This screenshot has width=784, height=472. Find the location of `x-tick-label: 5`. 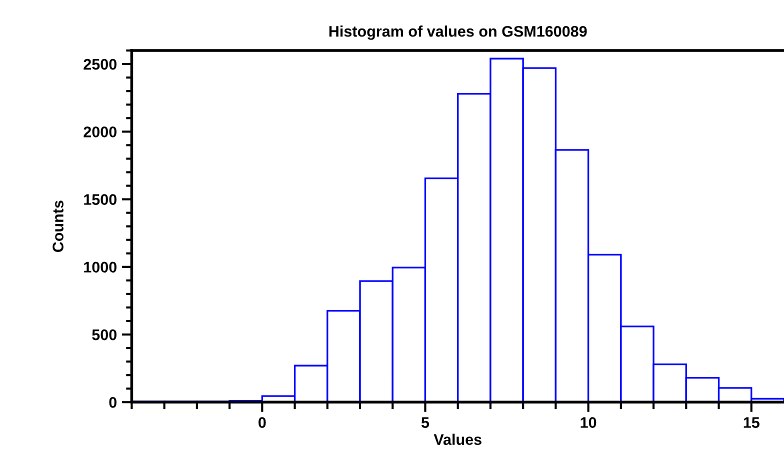

x-tick-label: 5 is located at coordinates (425, 422).